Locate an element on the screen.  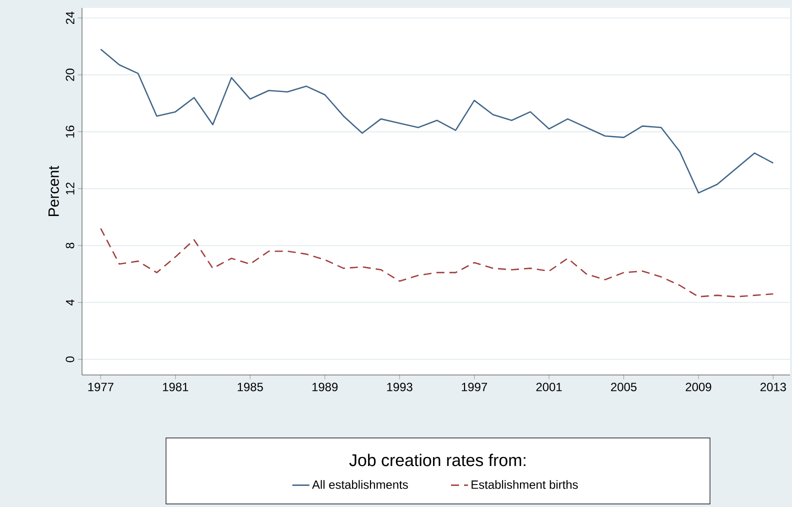
x-tick-label: 2005 is located at coordinates (624, 387).